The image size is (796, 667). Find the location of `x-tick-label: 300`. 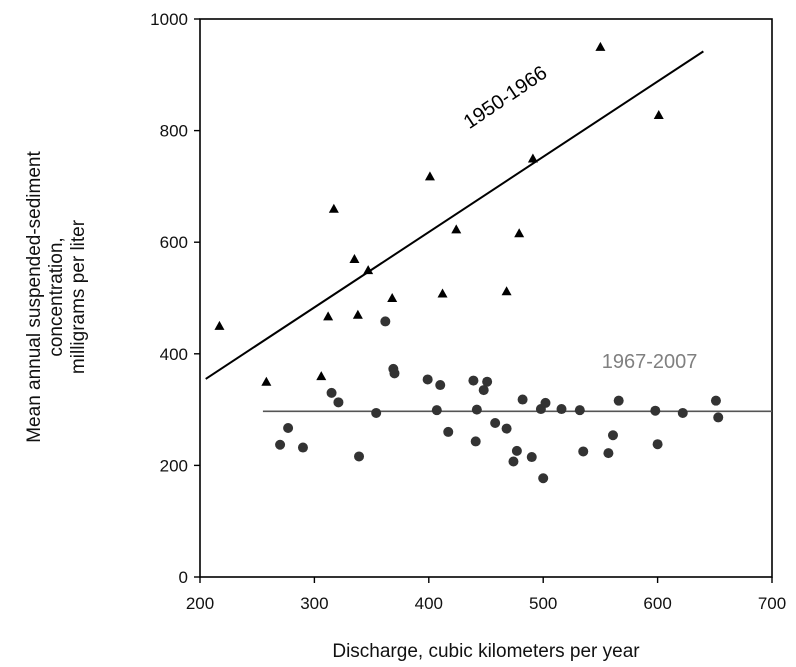

x-tick-label: 300 is located at coordinates (314, 603).